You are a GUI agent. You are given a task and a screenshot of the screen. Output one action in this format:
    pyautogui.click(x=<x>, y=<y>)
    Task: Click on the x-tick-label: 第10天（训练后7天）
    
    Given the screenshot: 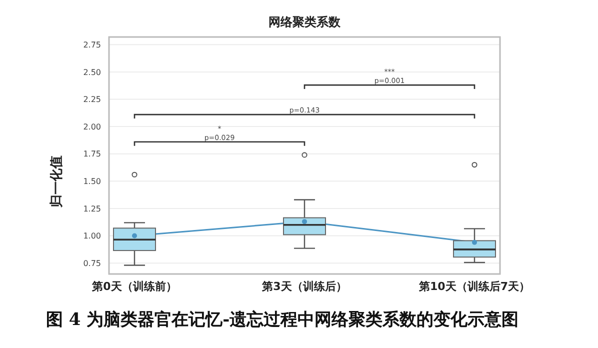 What is the action you would take?
    pyautogui.click(x=474, y=286)
    